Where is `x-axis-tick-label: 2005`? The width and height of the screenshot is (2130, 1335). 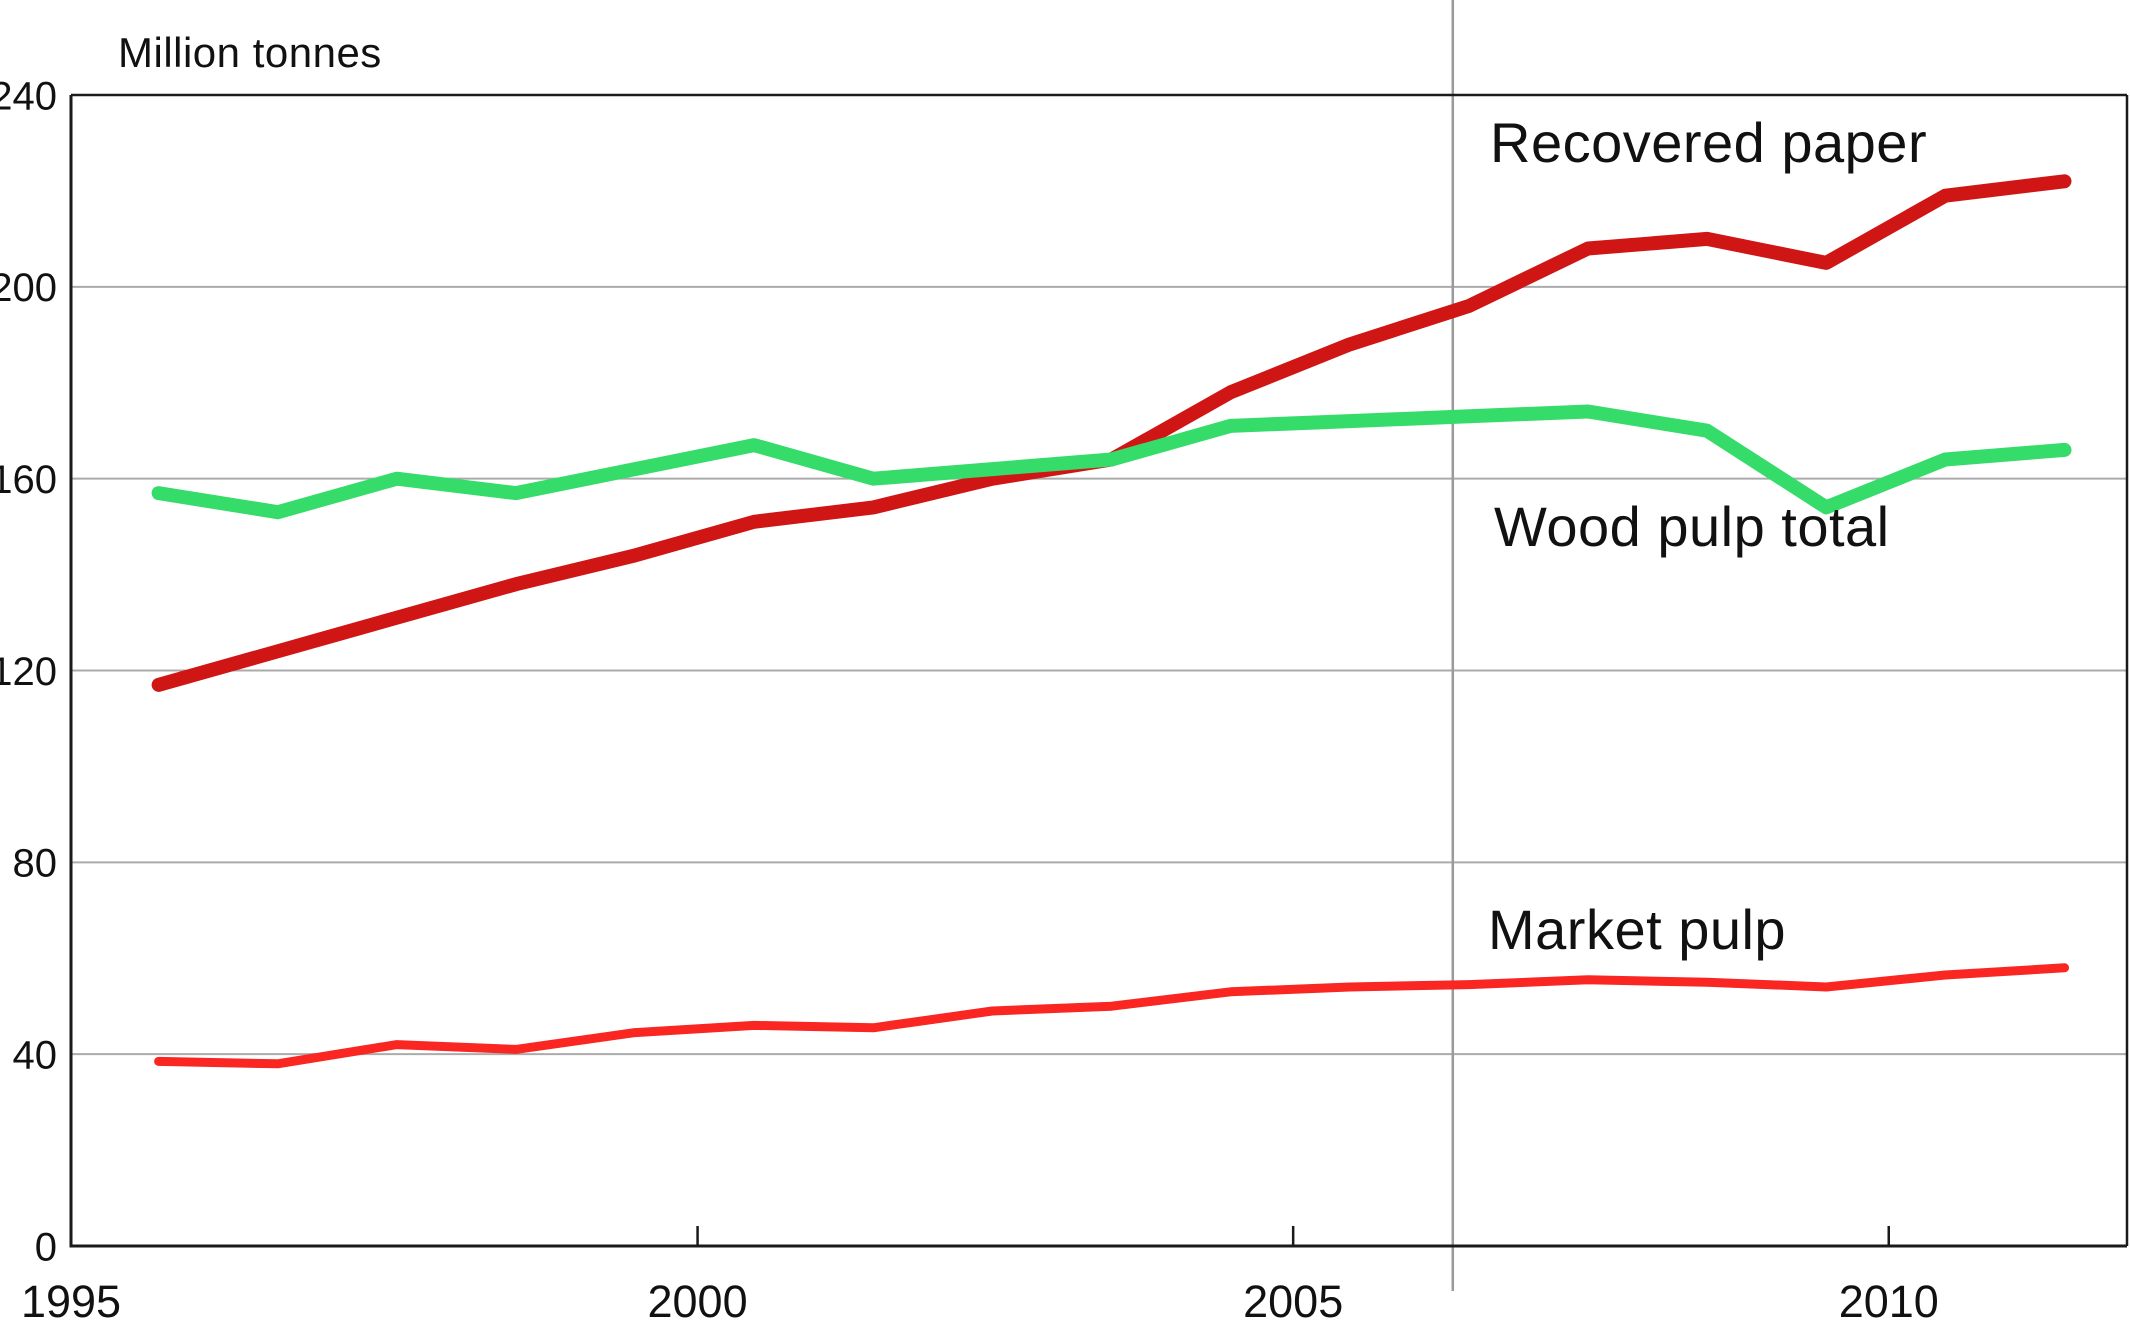 x-axis-tick-label: 2005 is located at coordinates (1293, 1301).